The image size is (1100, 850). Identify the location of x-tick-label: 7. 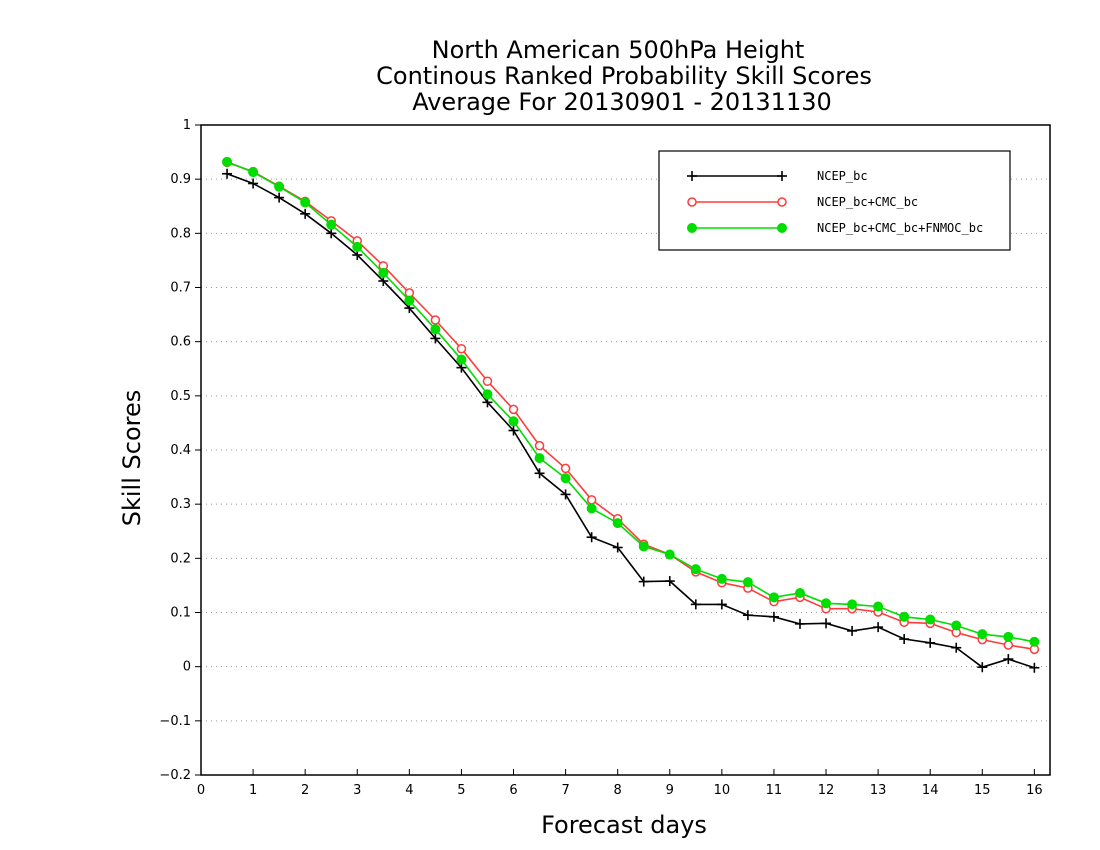
(565, 790).